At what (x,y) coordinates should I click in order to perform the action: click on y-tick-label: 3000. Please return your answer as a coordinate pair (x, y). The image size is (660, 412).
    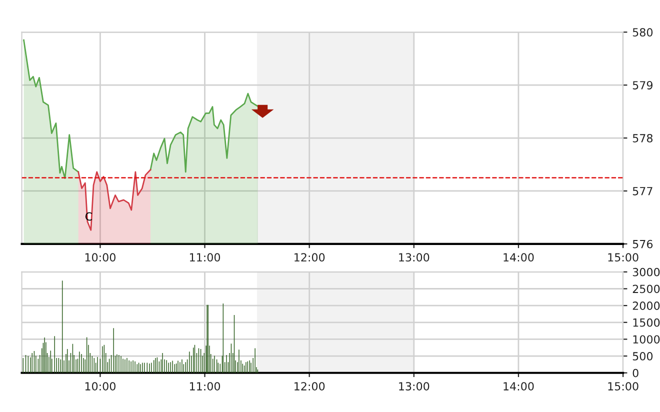
    Looking at the image, I should click on (646, 272).